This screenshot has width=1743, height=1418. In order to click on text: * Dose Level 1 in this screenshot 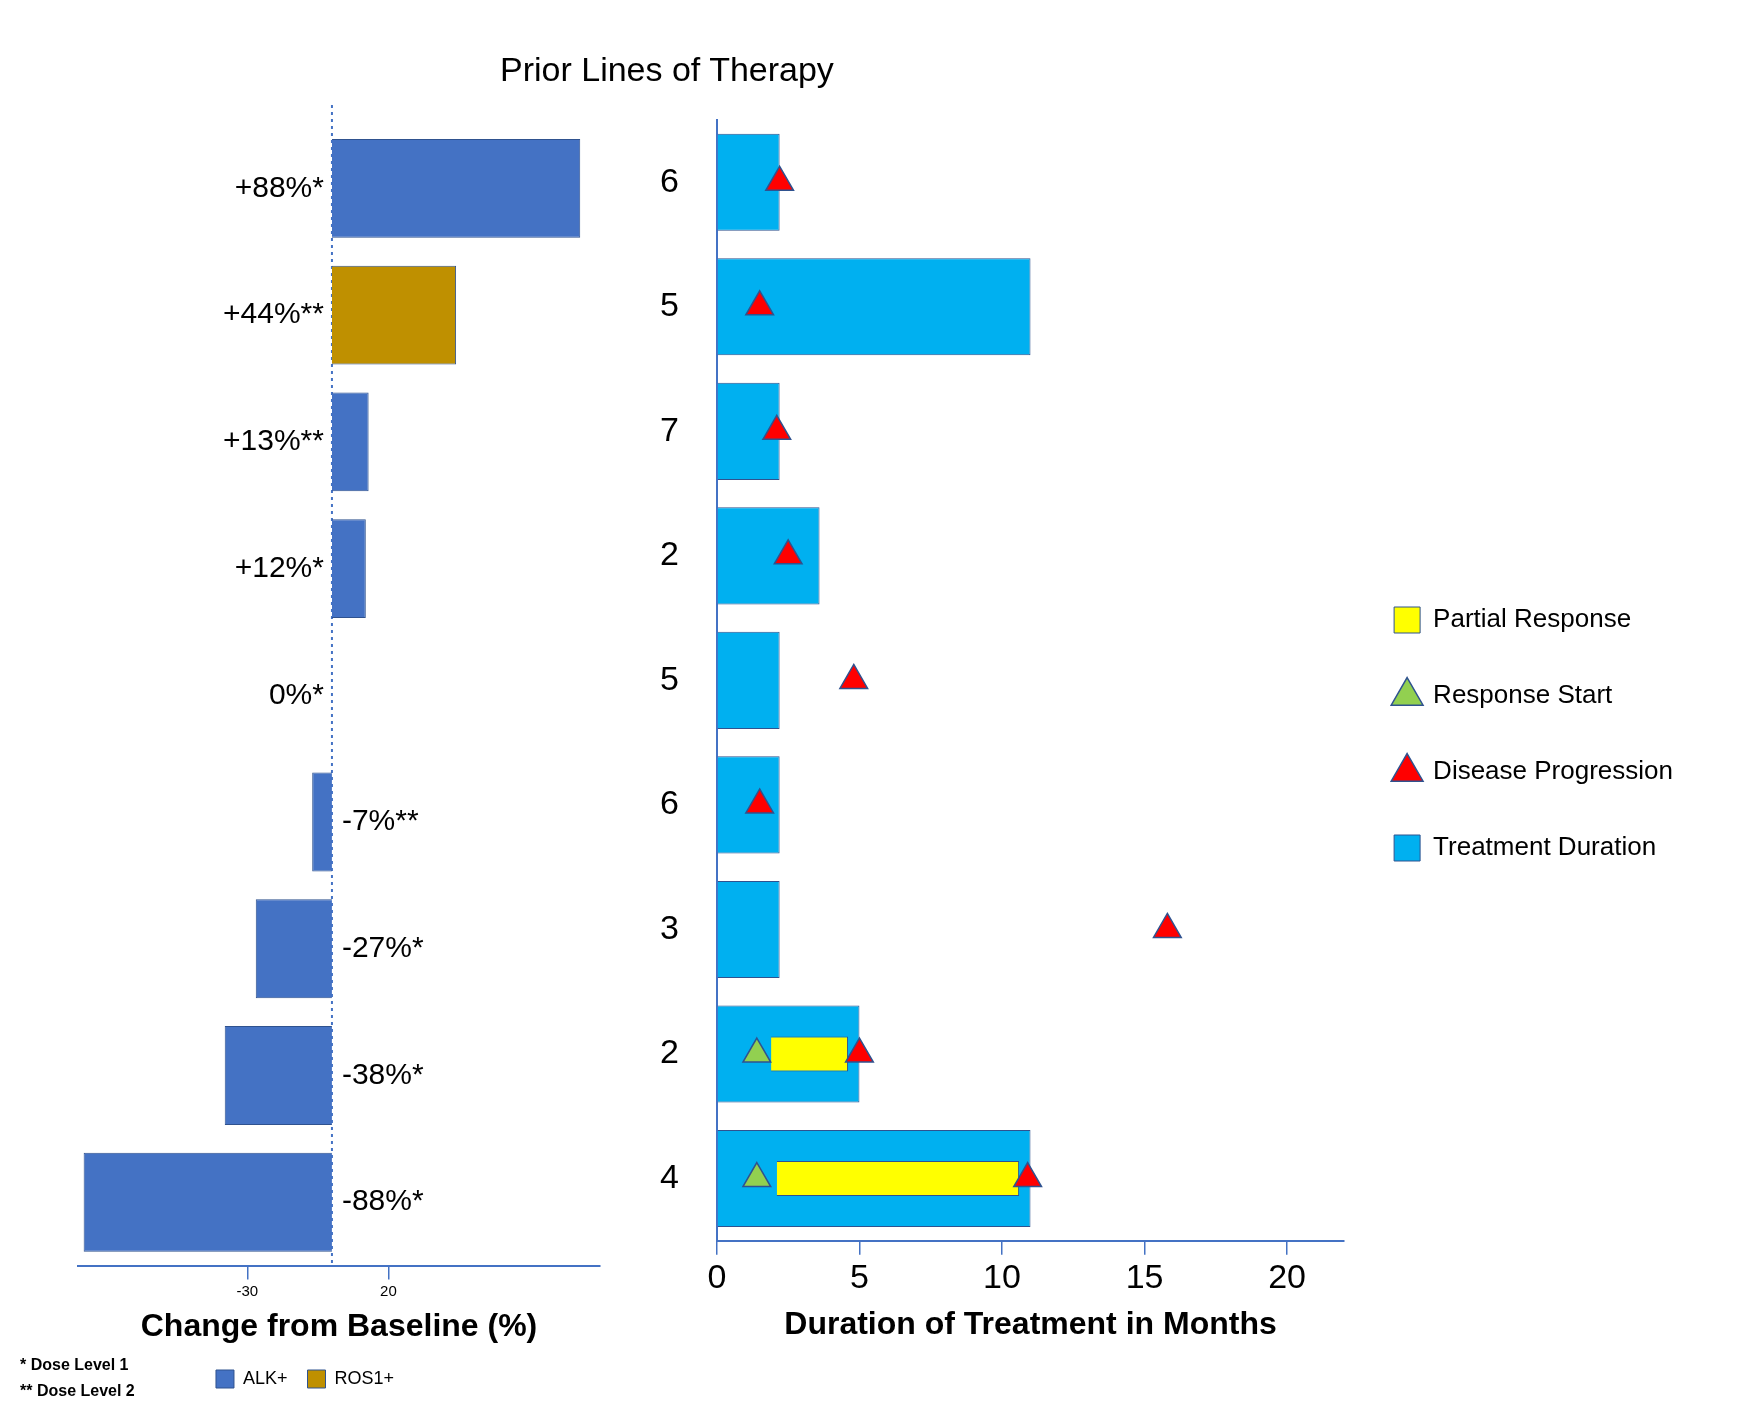, I will do `click(75, 1365)`.